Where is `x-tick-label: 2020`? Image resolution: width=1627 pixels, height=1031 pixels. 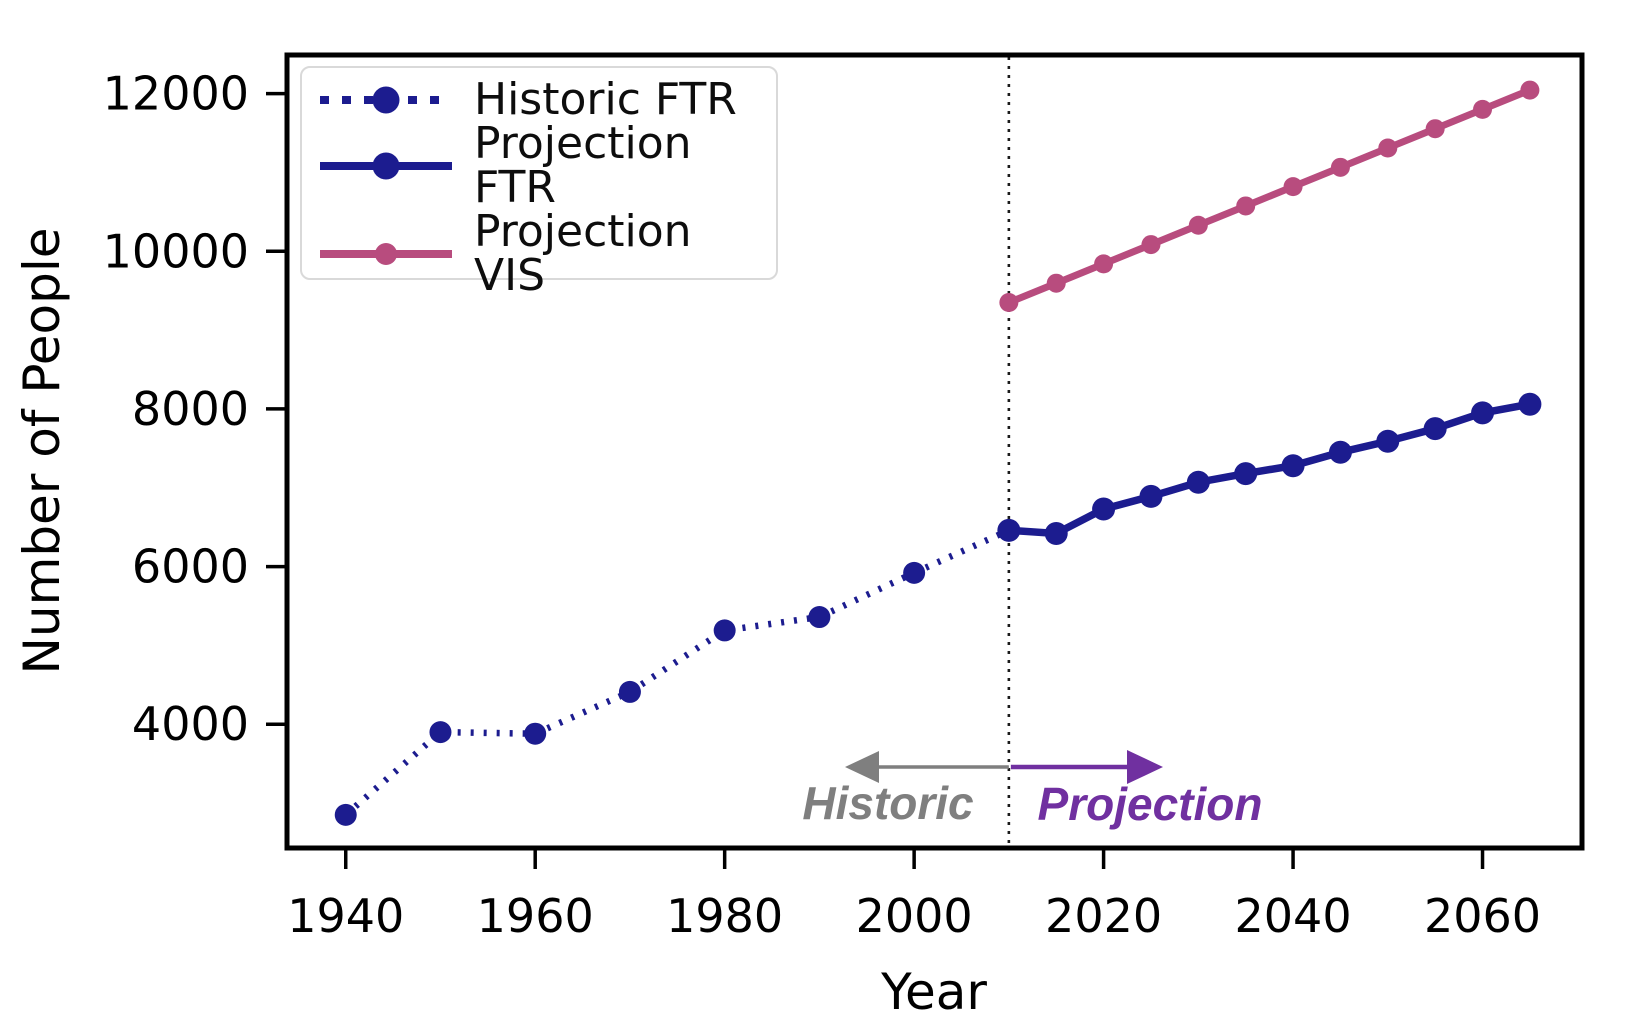
x-tick-label: 2020 is located at coordinates (1103, 916).